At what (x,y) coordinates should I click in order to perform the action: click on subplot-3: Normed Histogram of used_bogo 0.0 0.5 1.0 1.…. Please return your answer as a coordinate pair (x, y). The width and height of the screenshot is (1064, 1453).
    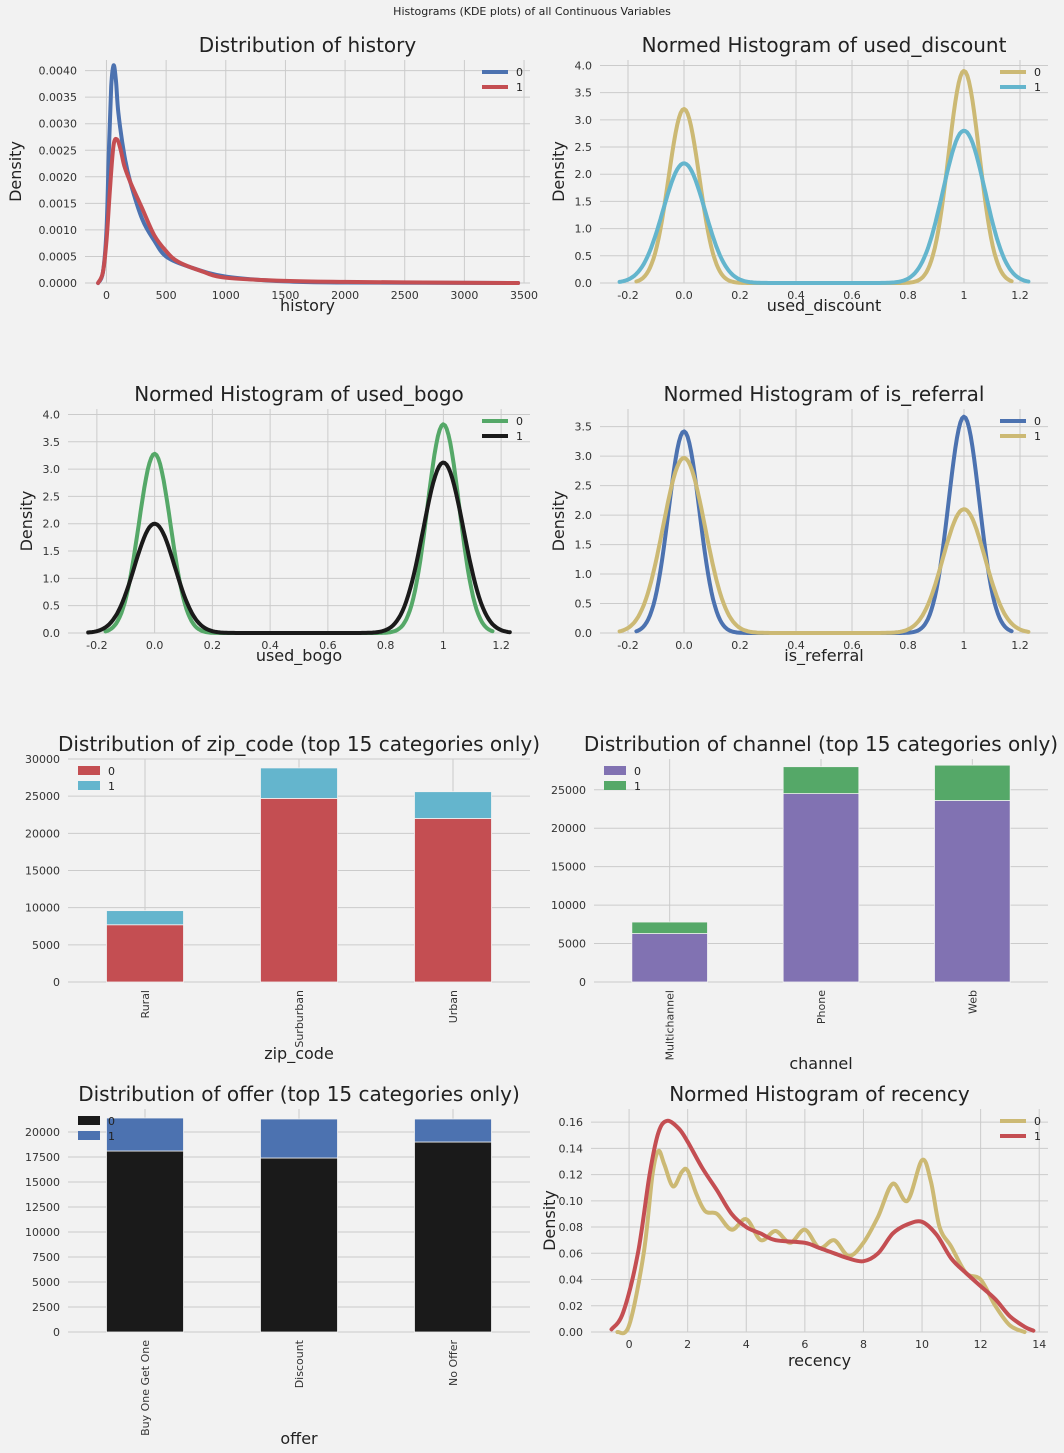
    Looking at the image, I should click on (273, 524).